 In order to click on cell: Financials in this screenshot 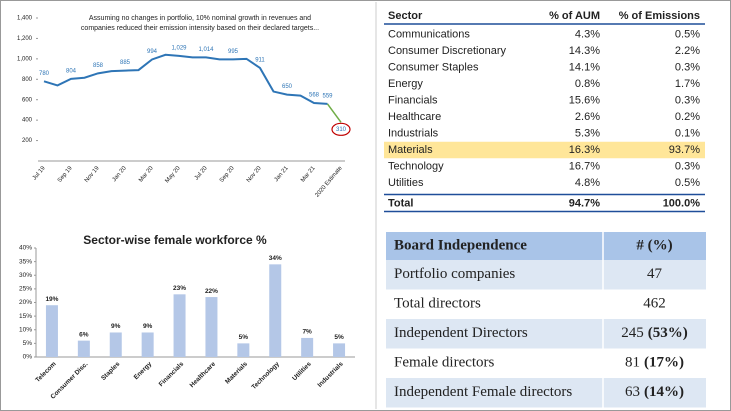, I will do `click(413, 100)`.